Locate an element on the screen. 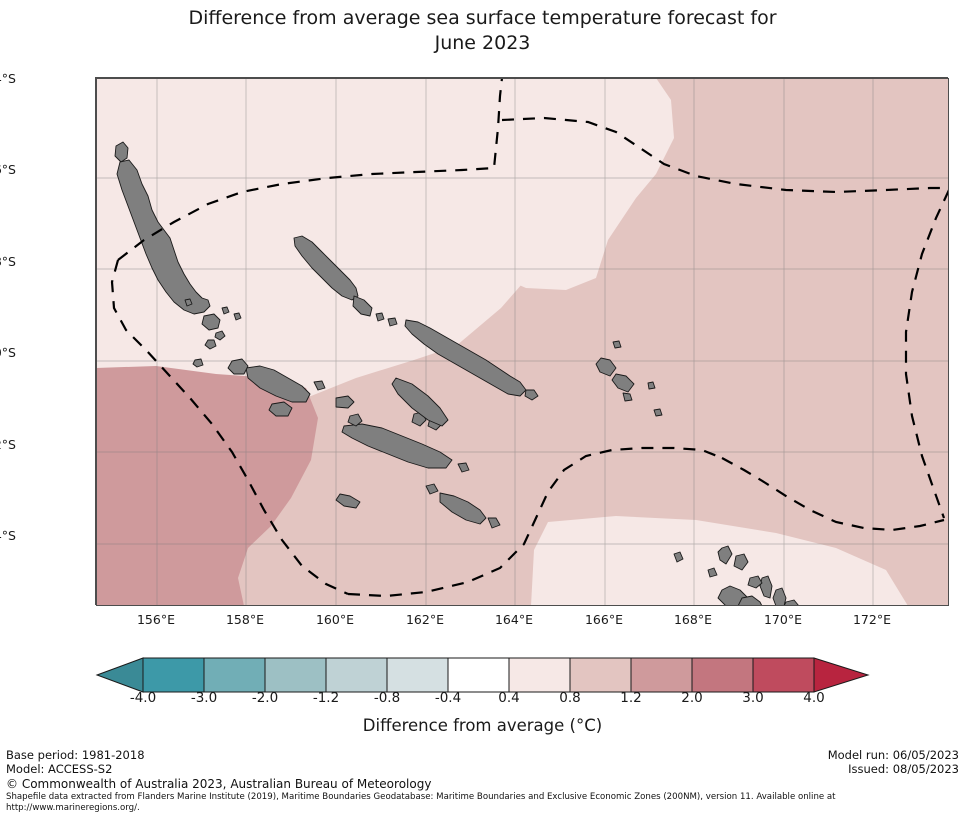  ytick-12s: 12°S is located at coordinates (8, 444).